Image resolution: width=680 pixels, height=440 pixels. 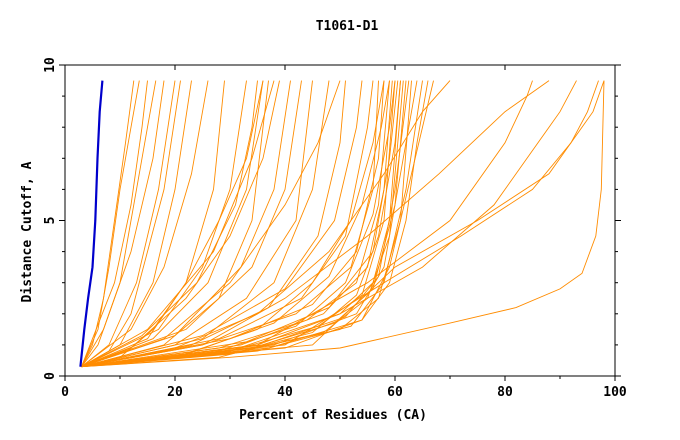 I want to click on y-tick-label-0: 0, so click(x=50, y=376).